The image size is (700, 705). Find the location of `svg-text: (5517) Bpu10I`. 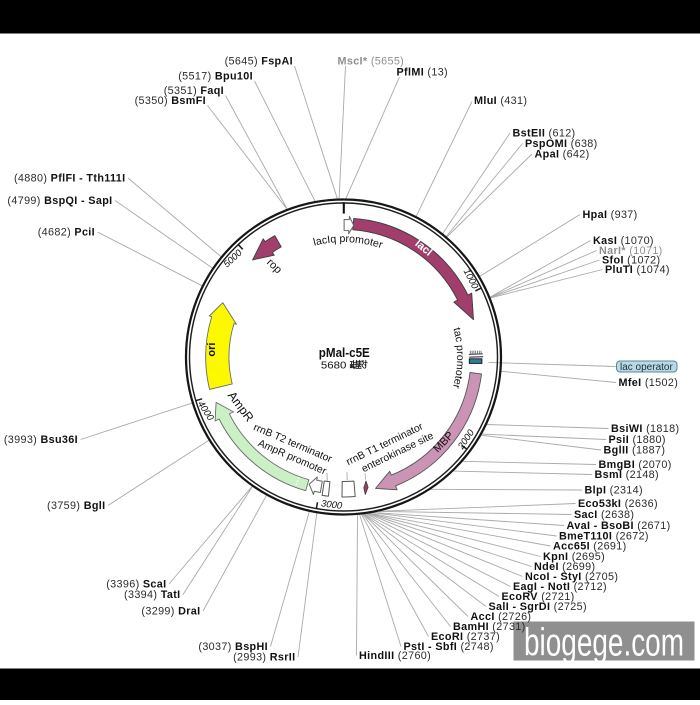

svg-text: (5517) Bpu10I is located at coordinates (215, 77).